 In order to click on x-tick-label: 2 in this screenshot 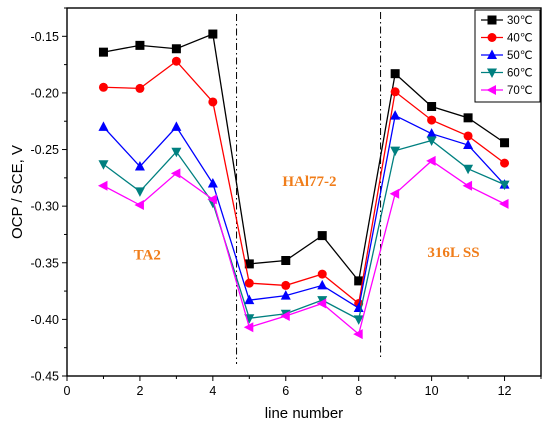, I will do `click(139, 391)`.